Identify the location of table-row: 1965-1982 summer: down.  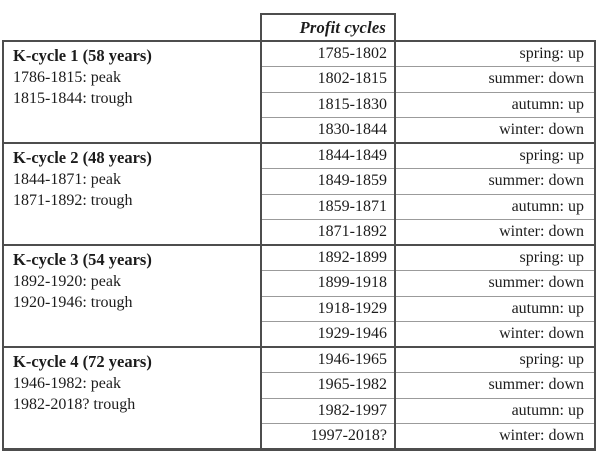
(299, 385).